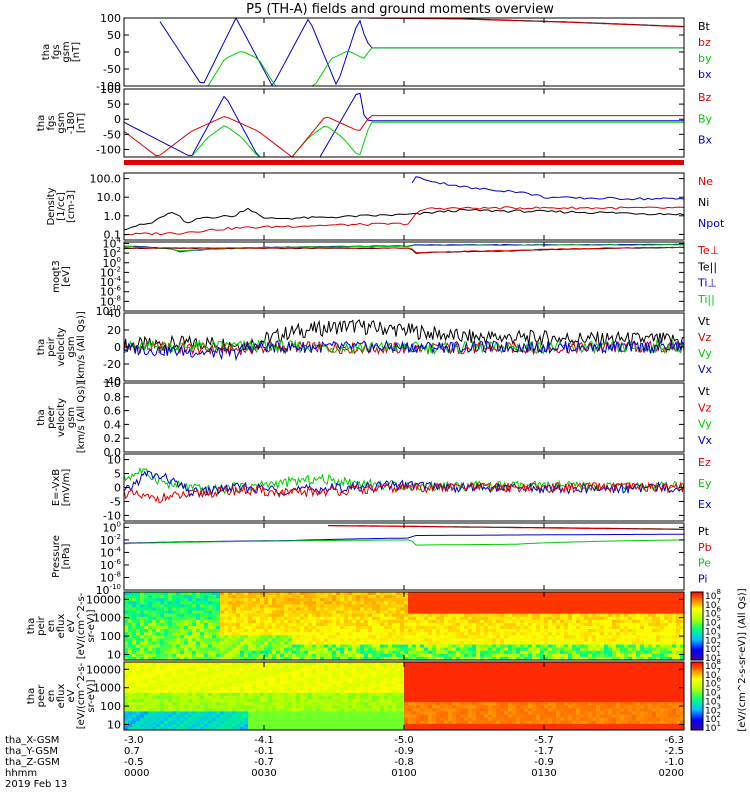 The height and width of the screenshot is (800, 750). What do you see at coordinates (404, 696) in the screenshot?
I see `heatmap-cells` at bounding box center [404, 696].